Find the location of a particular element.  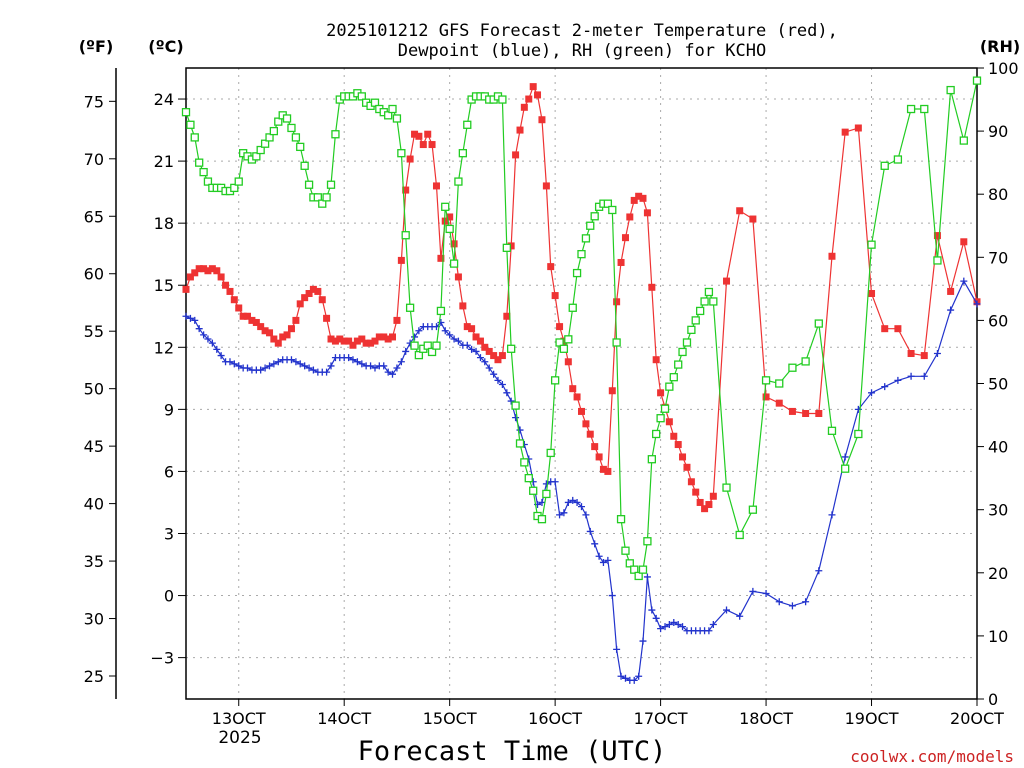

rh-tick-label: 60 is located at coordinates (998, 320).